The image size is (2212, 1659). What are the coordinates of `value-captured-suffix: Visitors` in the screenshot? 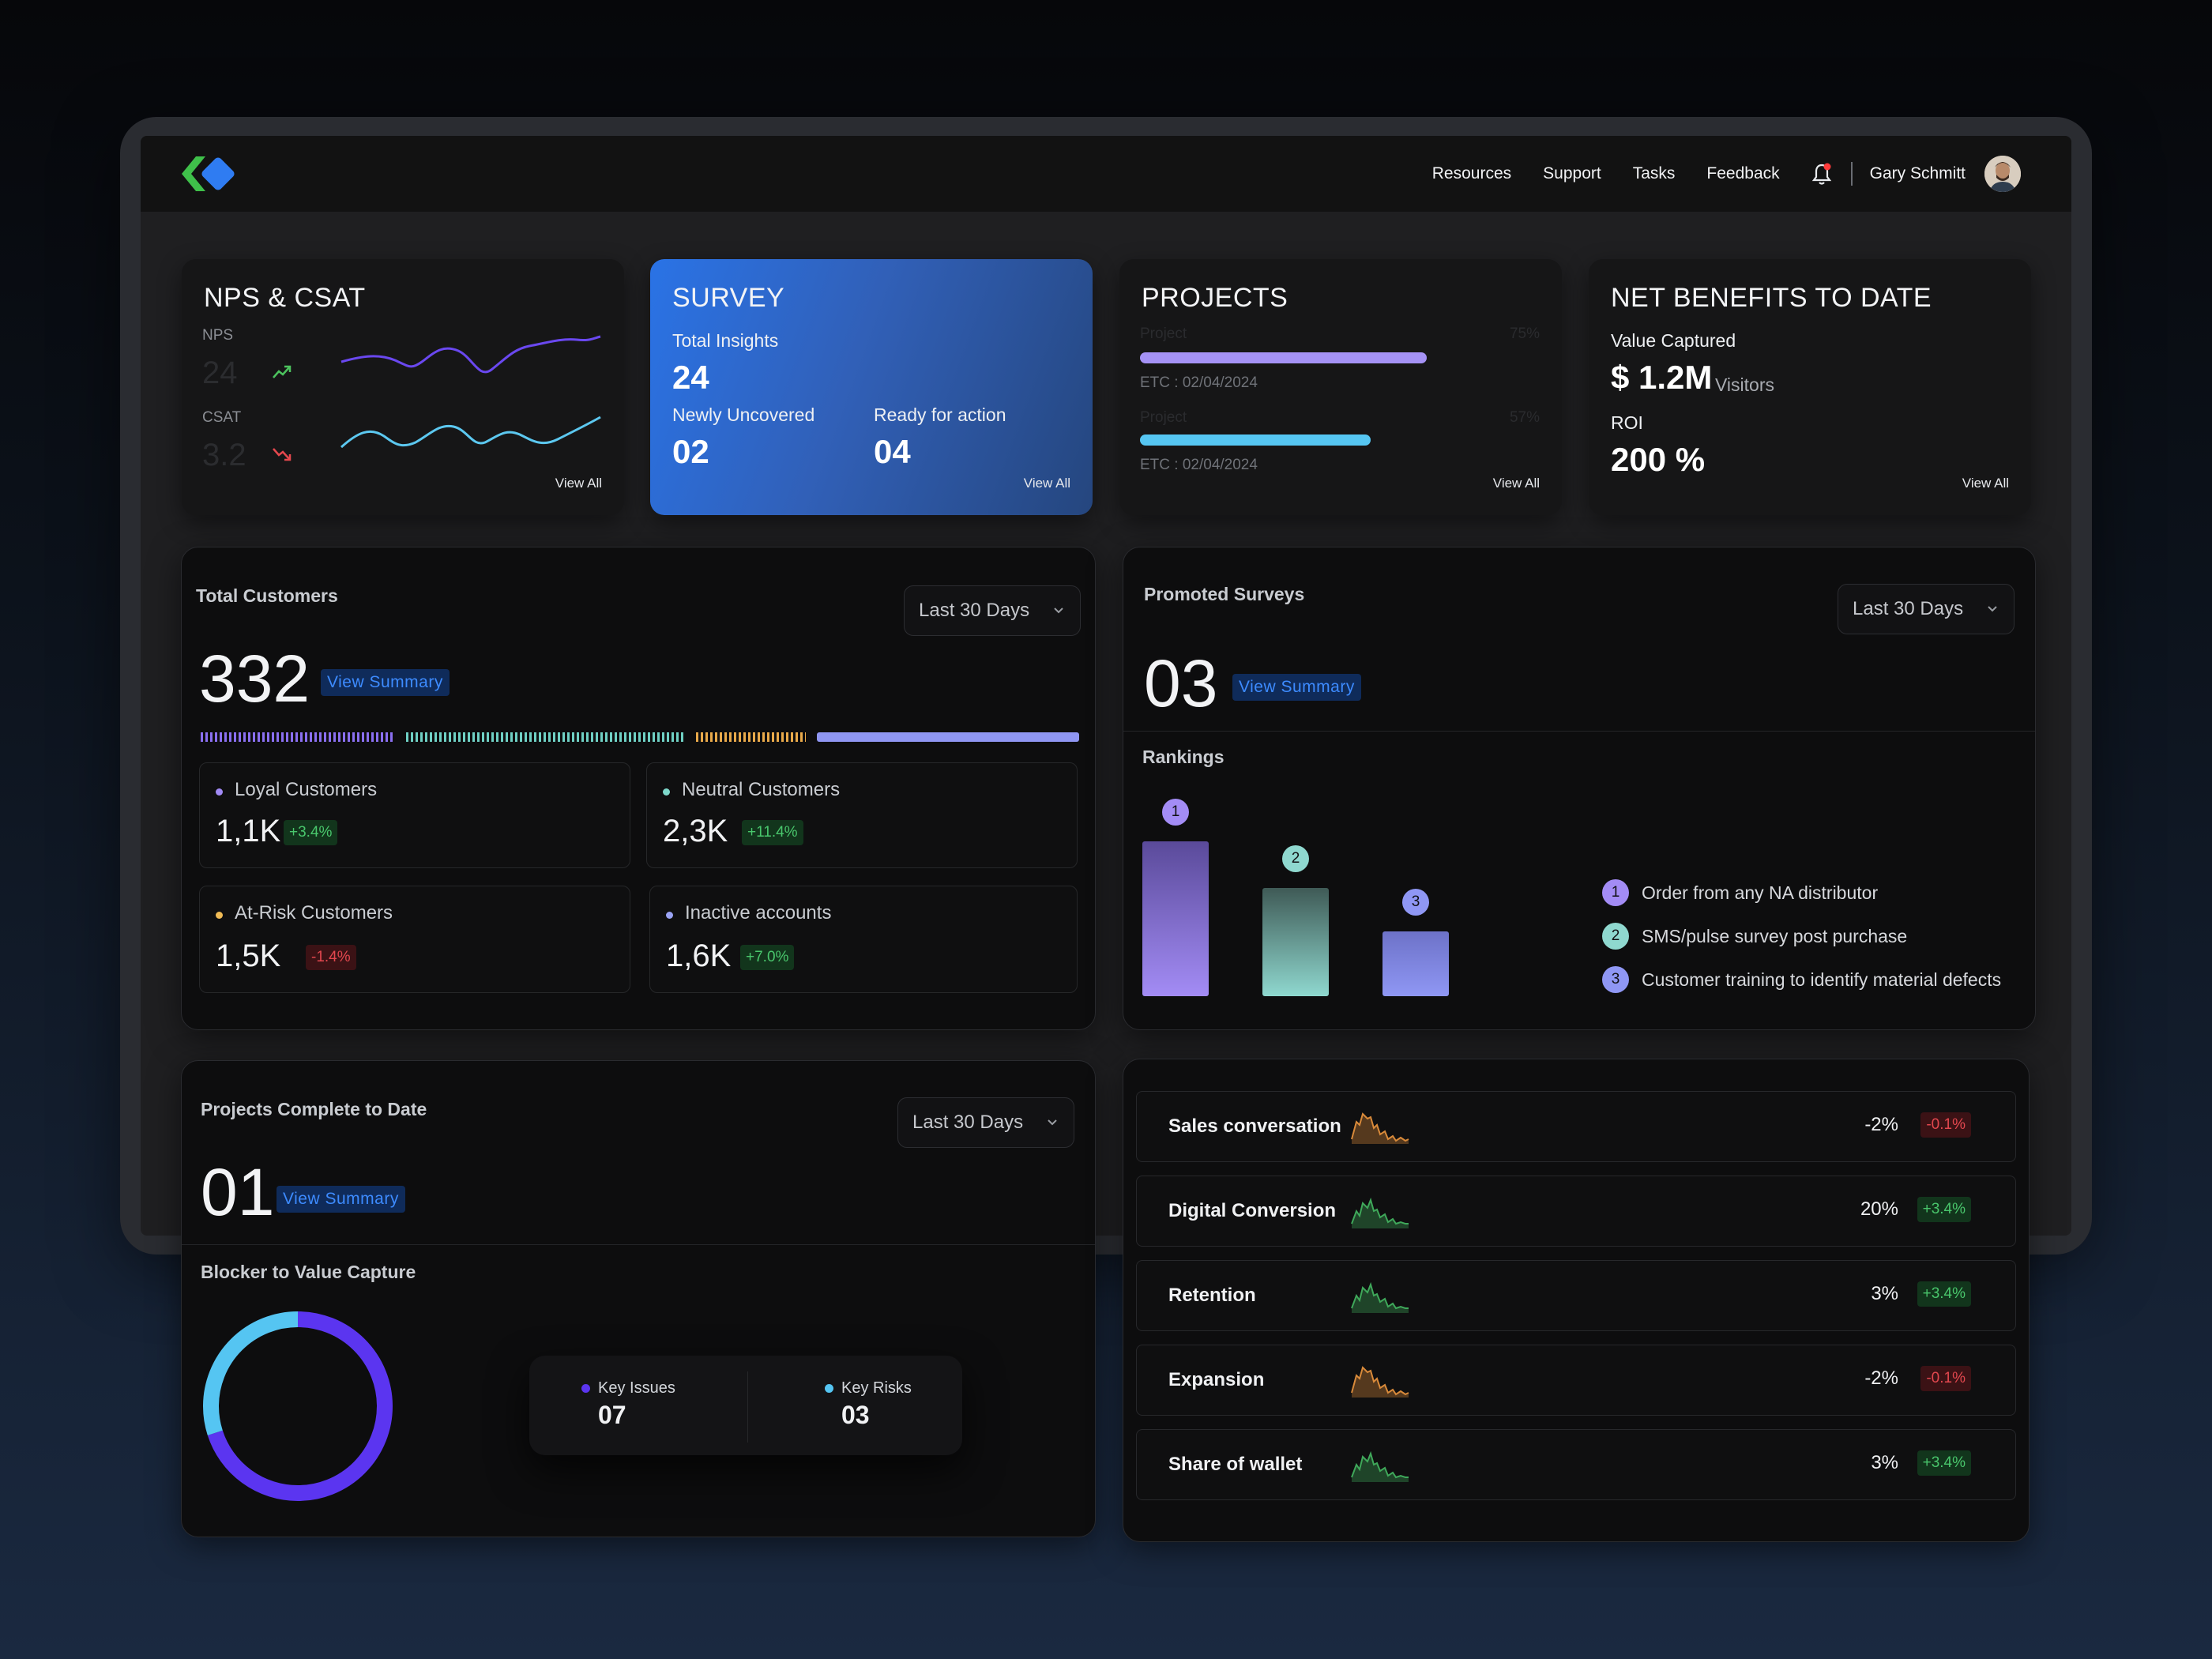 It's located at (1744, 385).